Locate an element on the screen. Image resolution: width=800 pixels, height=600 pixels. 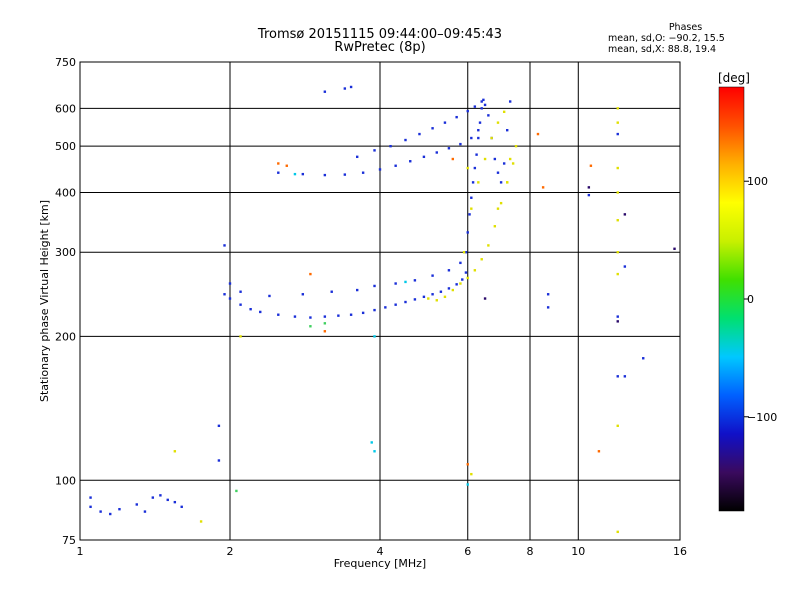
y-tick-labels: 75 100 200 300 400 500 600 750 is located at coordinates (65, 301).